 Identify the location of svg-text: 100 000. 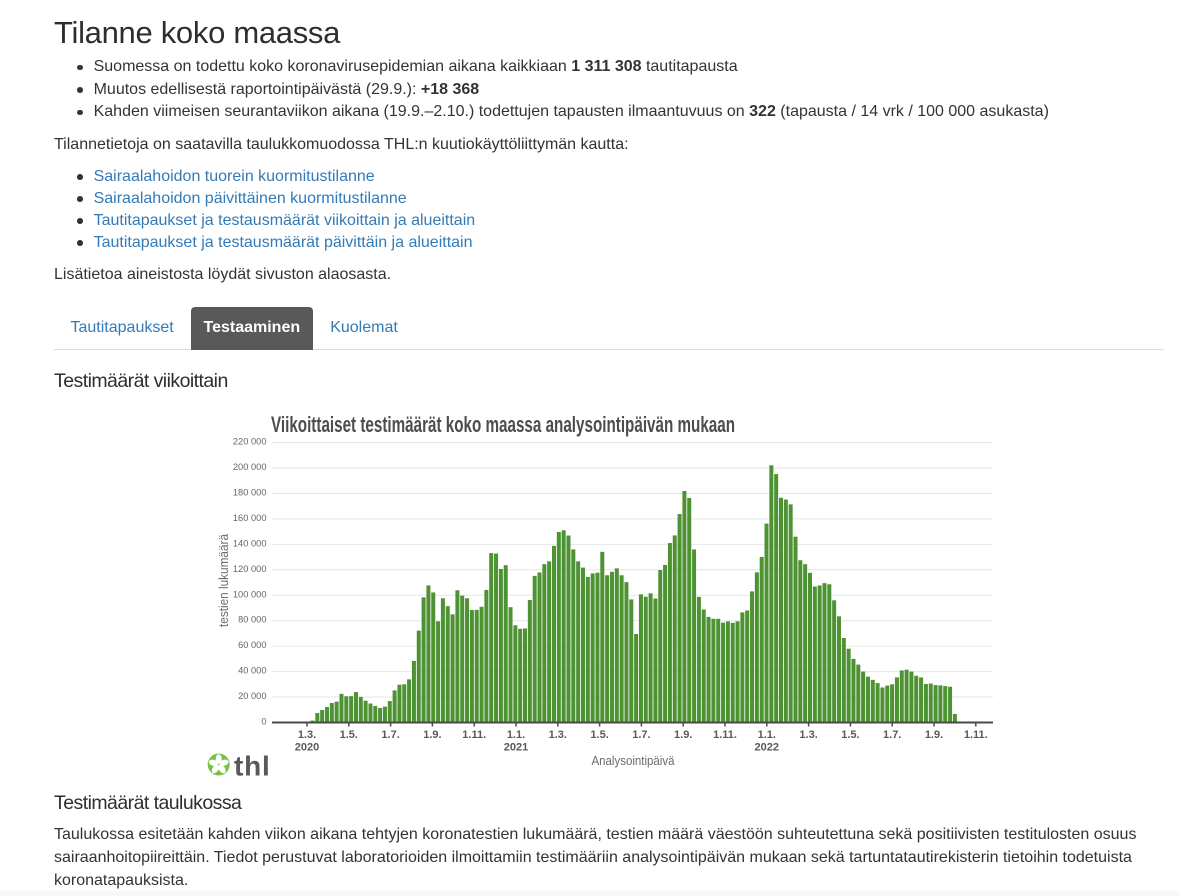
(250, 594).